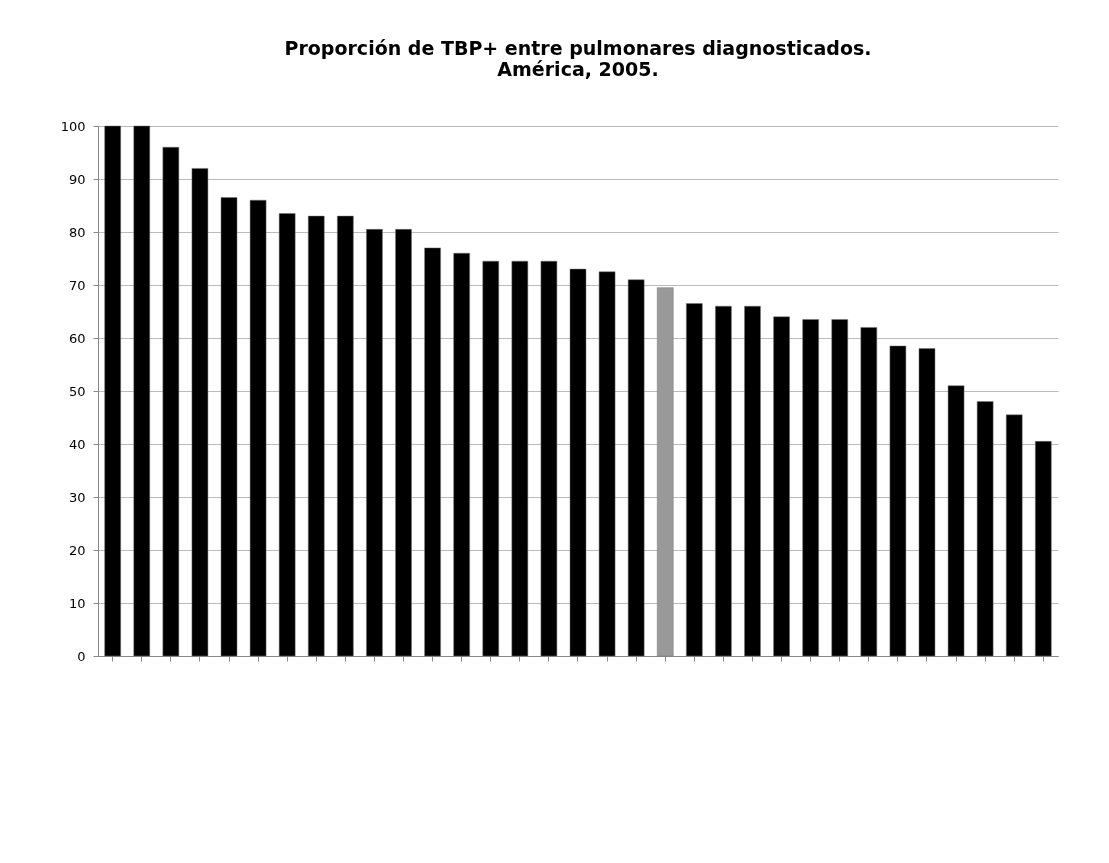  I want to click on y-tick-label: 0, so click(81, 656).